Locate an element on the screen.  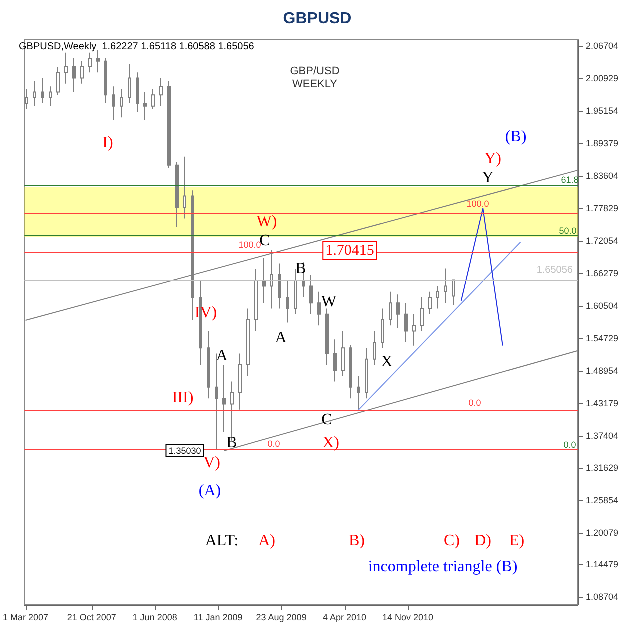
x-tick-label: 21 Oct 2007 is located at coordinates (91, 617).